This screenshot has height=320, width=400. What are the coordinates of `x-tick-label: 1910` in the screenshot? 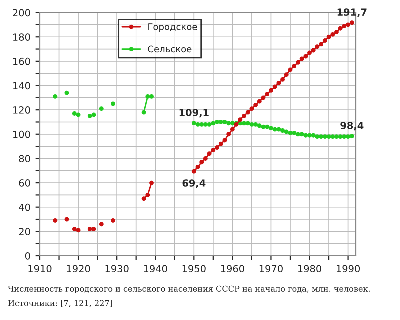 It's located at (40, 269).